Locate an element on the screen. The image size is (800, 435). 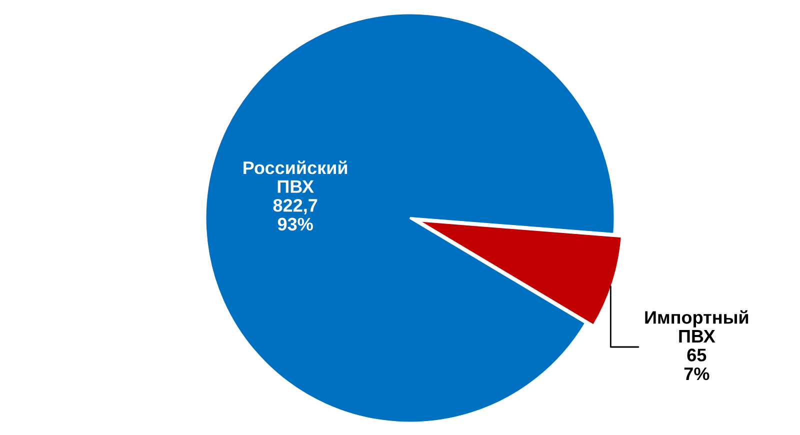
data-label: 65 7% is located at coordinates (697, 364).